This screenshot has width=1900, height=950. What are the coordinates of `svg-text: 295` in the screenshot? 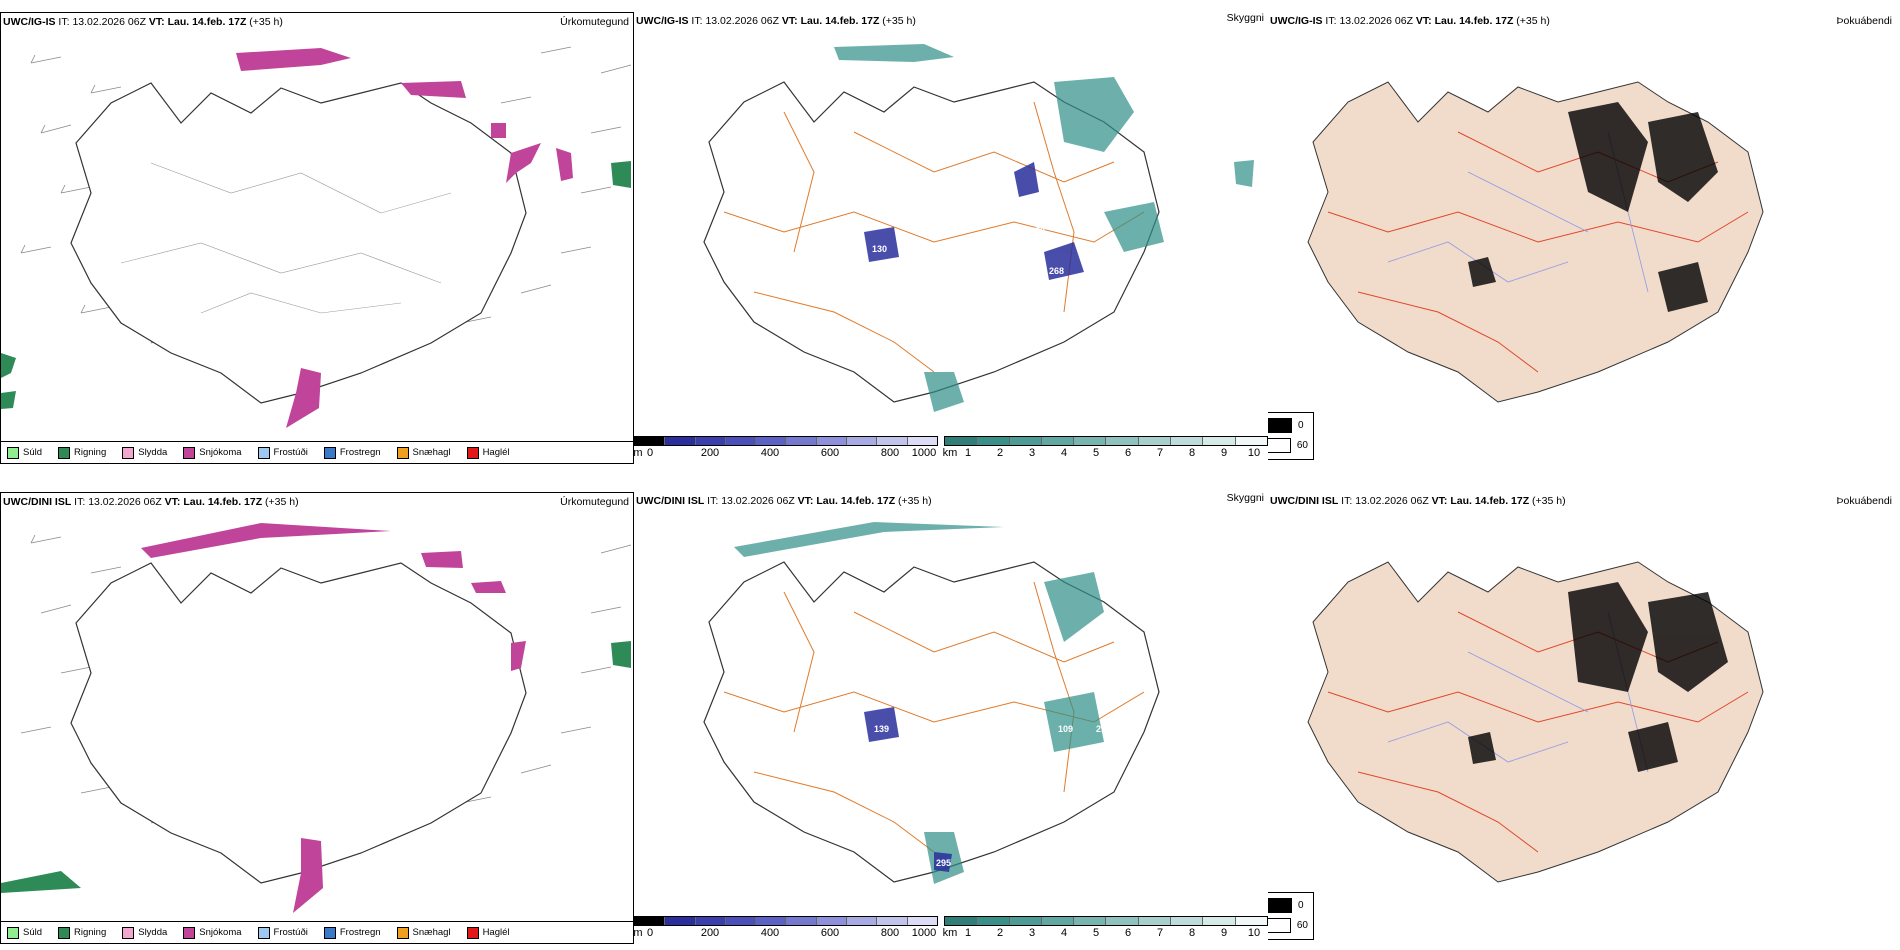 It's located at (943, 863).